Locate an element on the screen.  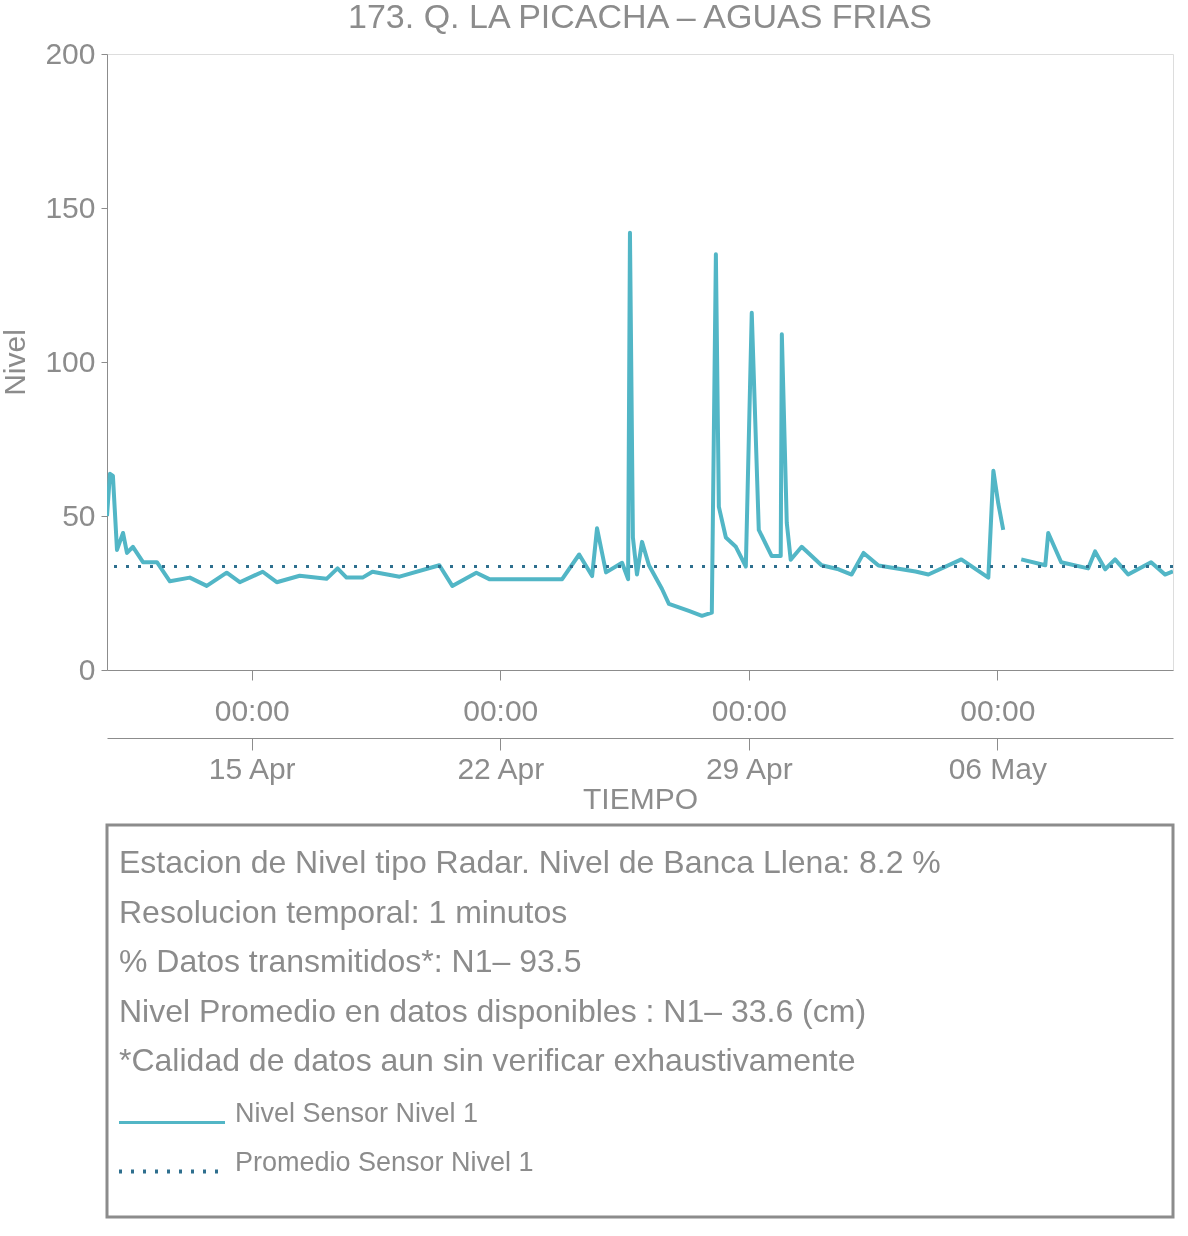
y-tick-label: 200 is located at coordinates (70, 53).